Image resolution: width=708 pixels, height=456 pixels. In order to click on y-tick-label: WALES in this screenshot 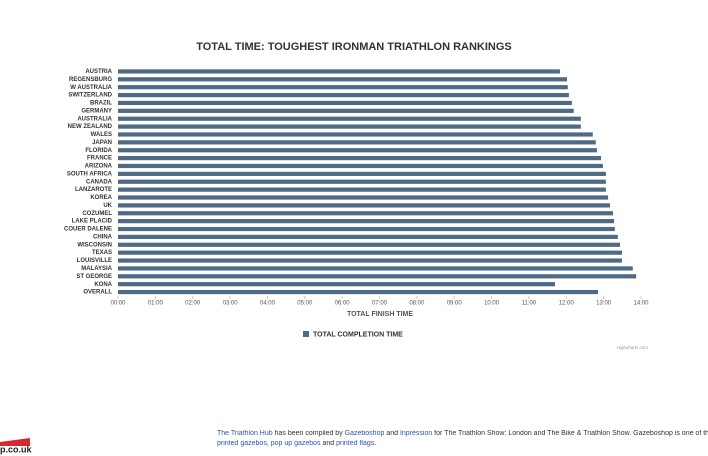, I will do `click(101, 135)`.